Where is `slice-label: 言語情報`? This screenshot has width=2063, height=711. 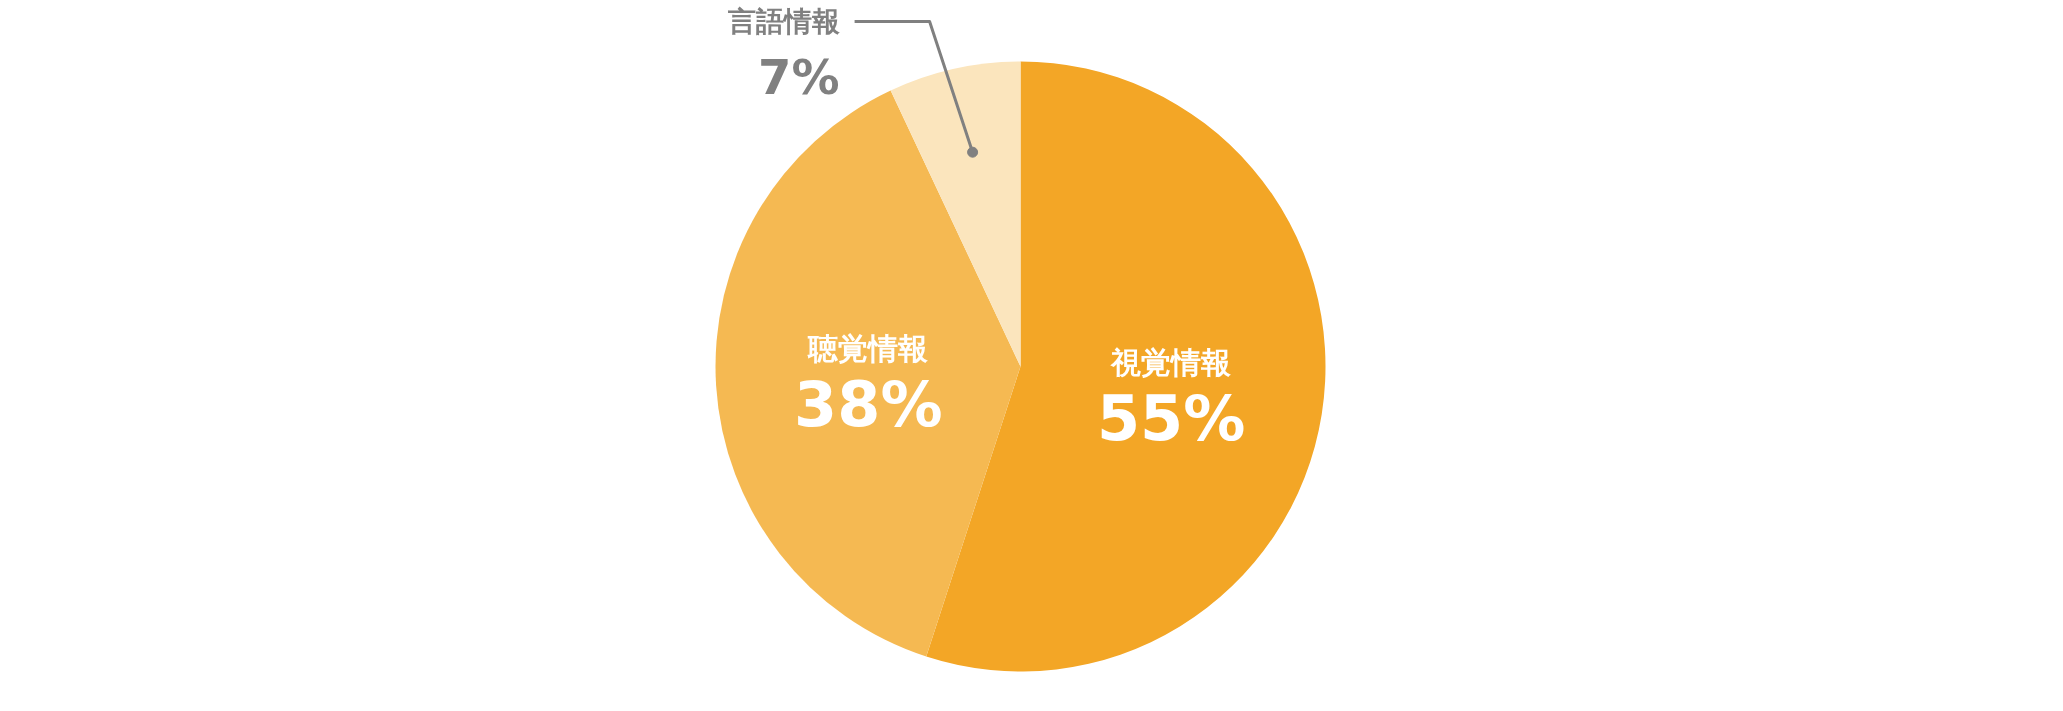
slice-label: 言語情報 is located at coordinates (783, 21).